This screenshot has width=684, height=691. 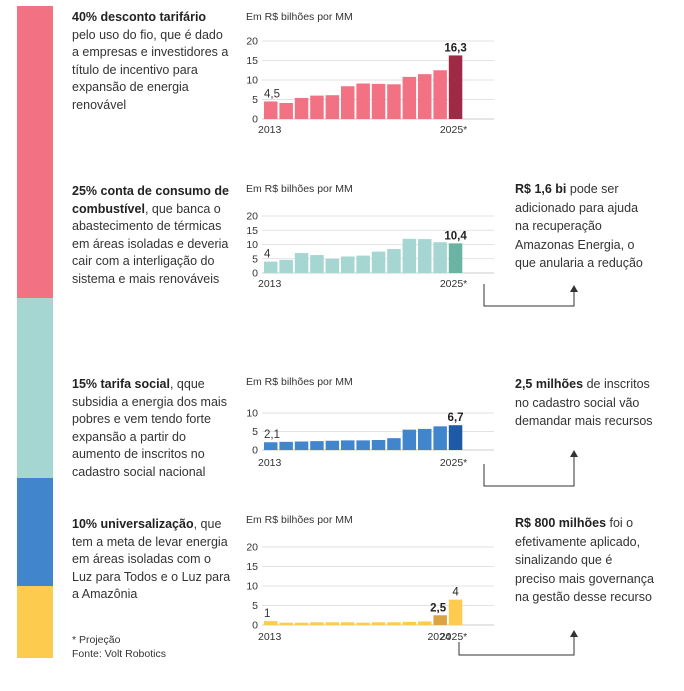 I want to click on note-inscritos-title: 2,5 milhões, so click(x=549, y=384).